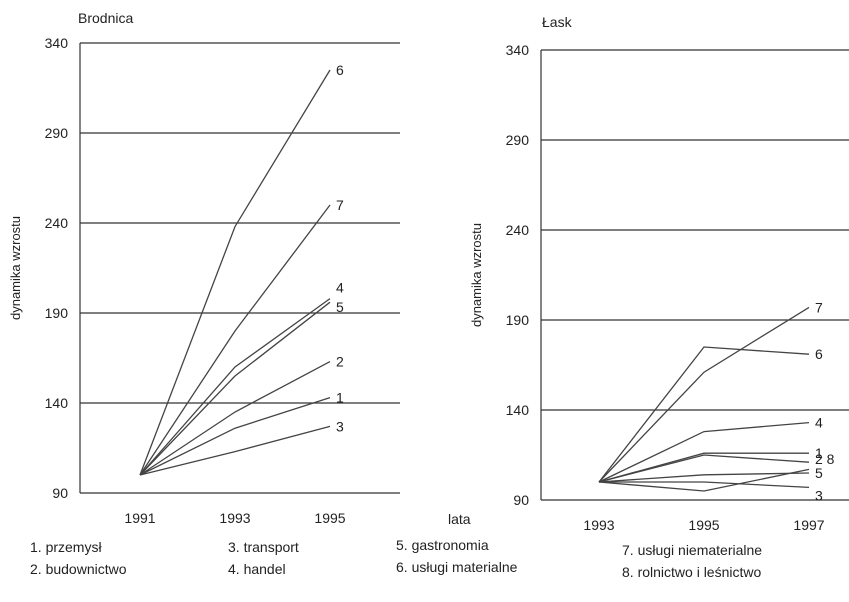 This screenshot has height=602, width=849. What do you see at coordinates (105, 18) in the screenshot?
I see `chart-title: Brodnica` at bounding box center [105, 18].